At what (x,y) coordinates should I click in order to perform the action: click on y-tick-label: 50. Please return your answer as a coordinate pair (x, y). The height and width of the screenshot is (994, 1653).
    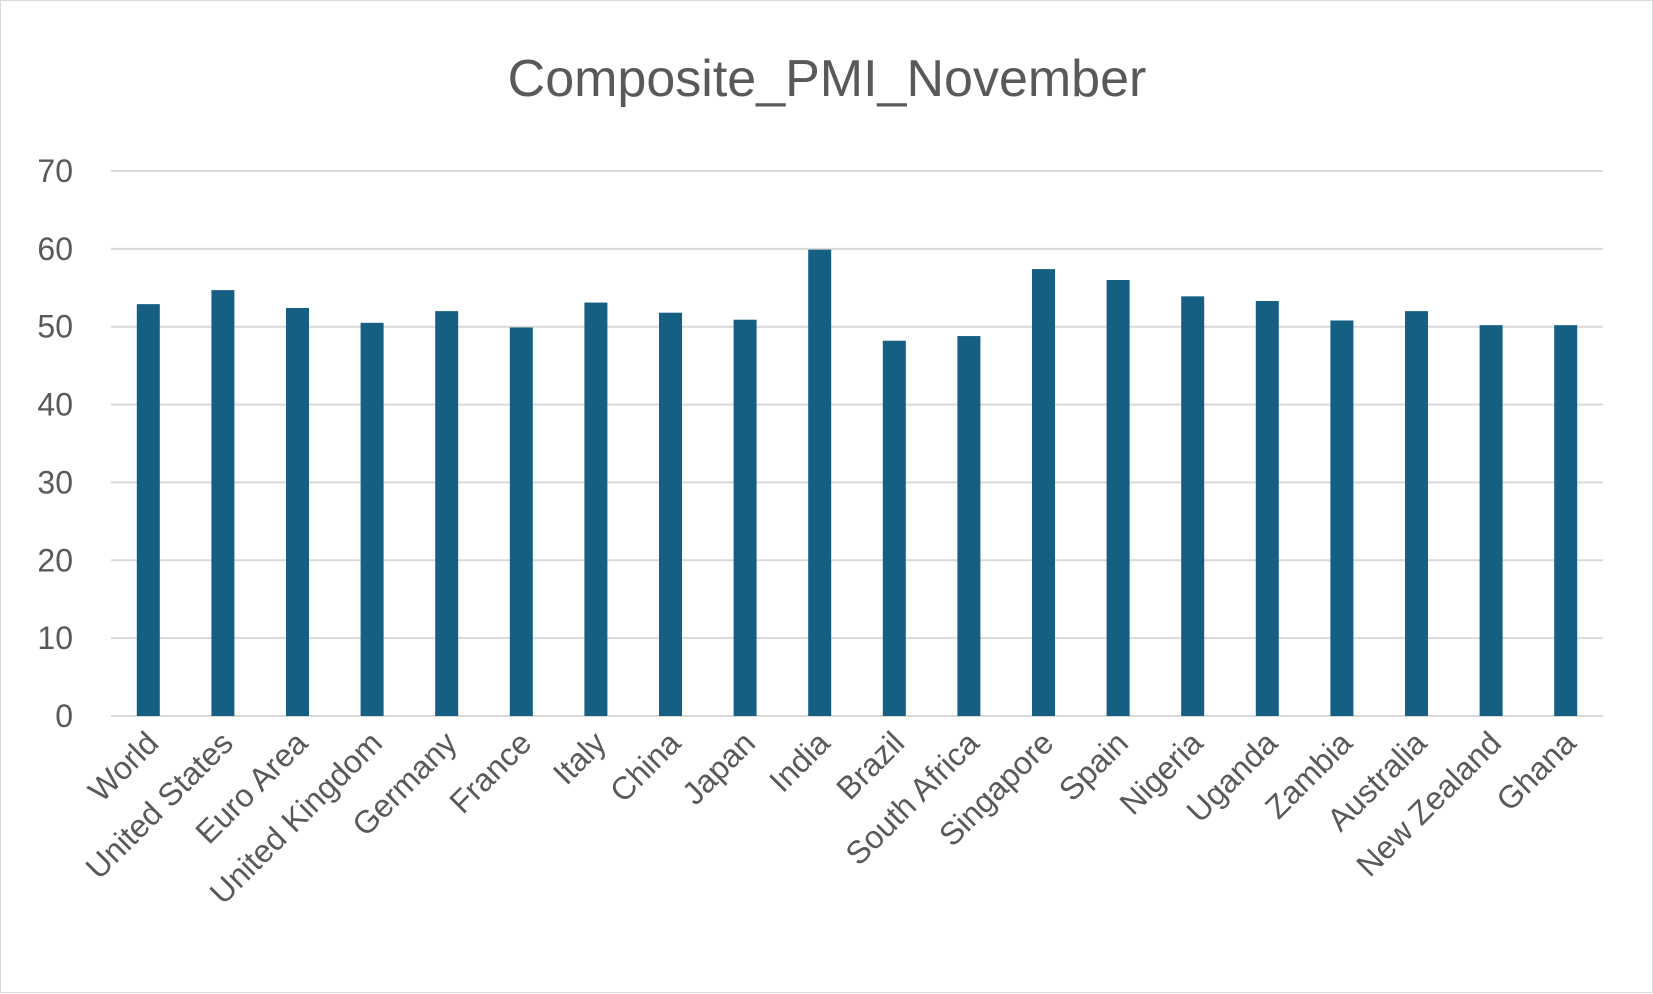
    Looking at the image, I should click on (55, 327).